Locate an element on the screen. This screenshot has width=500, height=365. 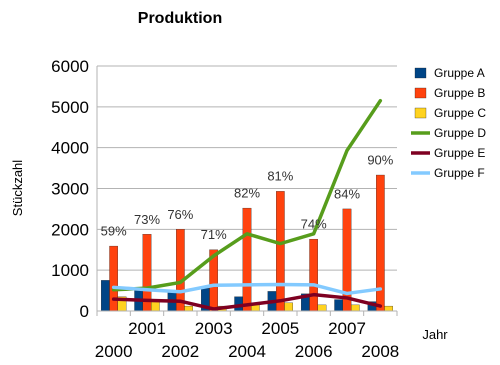
y-tick-label: 3000 is located at coordinates (70, 189).